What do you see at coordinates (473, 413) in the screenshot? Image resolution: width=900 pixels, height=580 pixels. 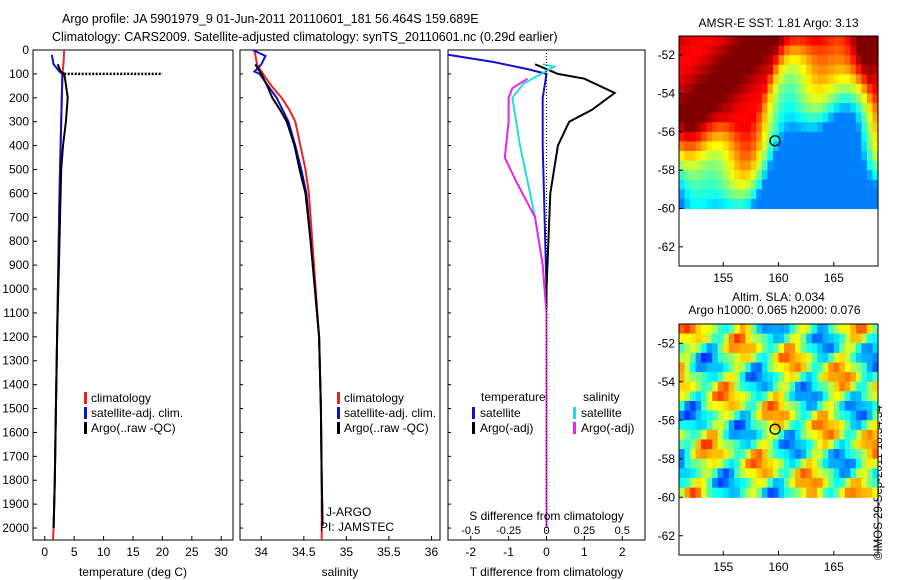 I see `legend-swatch` at bounding box center [473, 413].